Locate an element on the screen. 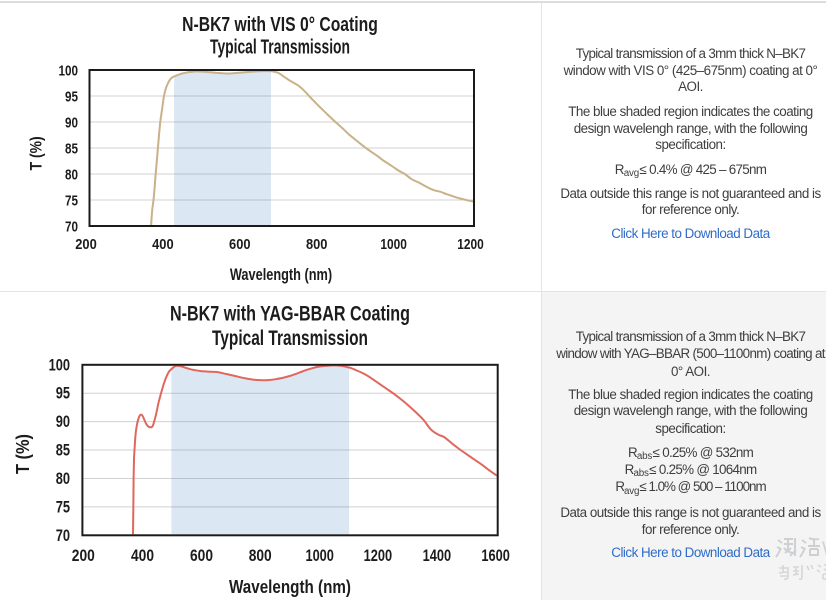  svg-text: 1400 is located at coordinates (437, 555).